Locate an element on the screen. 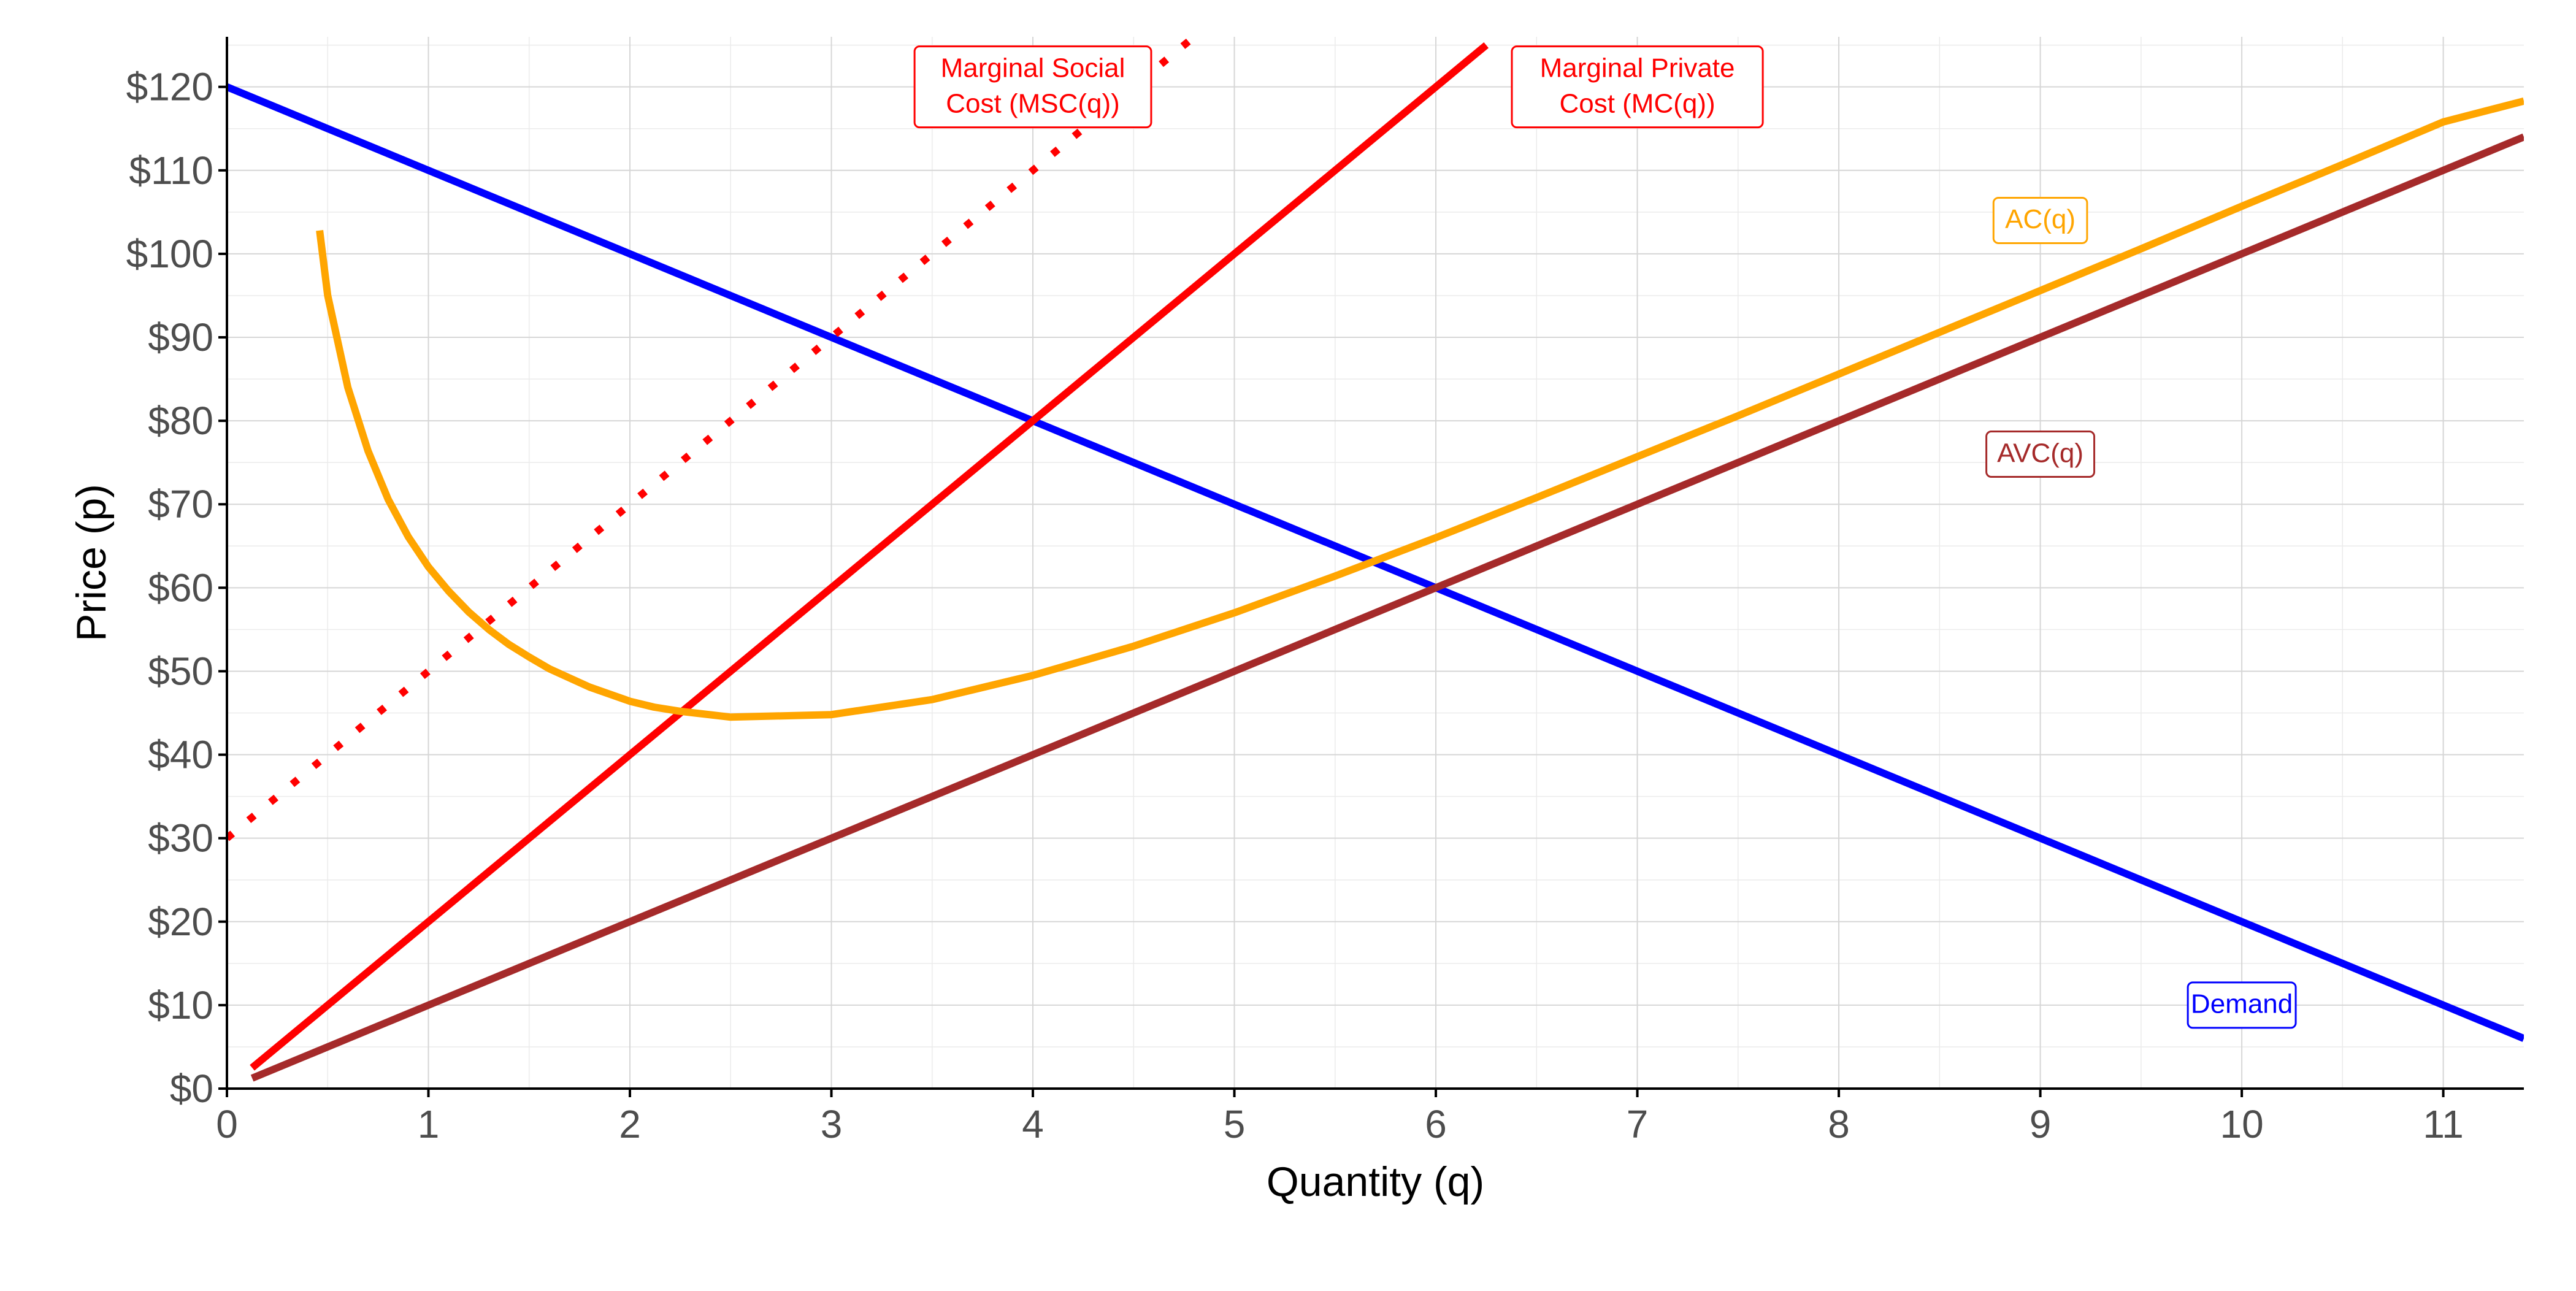  curve-label-marginal-social-cost-msc-q: Marginal Social Cost (MSC(q)) is located at coordinates (1032, 87).